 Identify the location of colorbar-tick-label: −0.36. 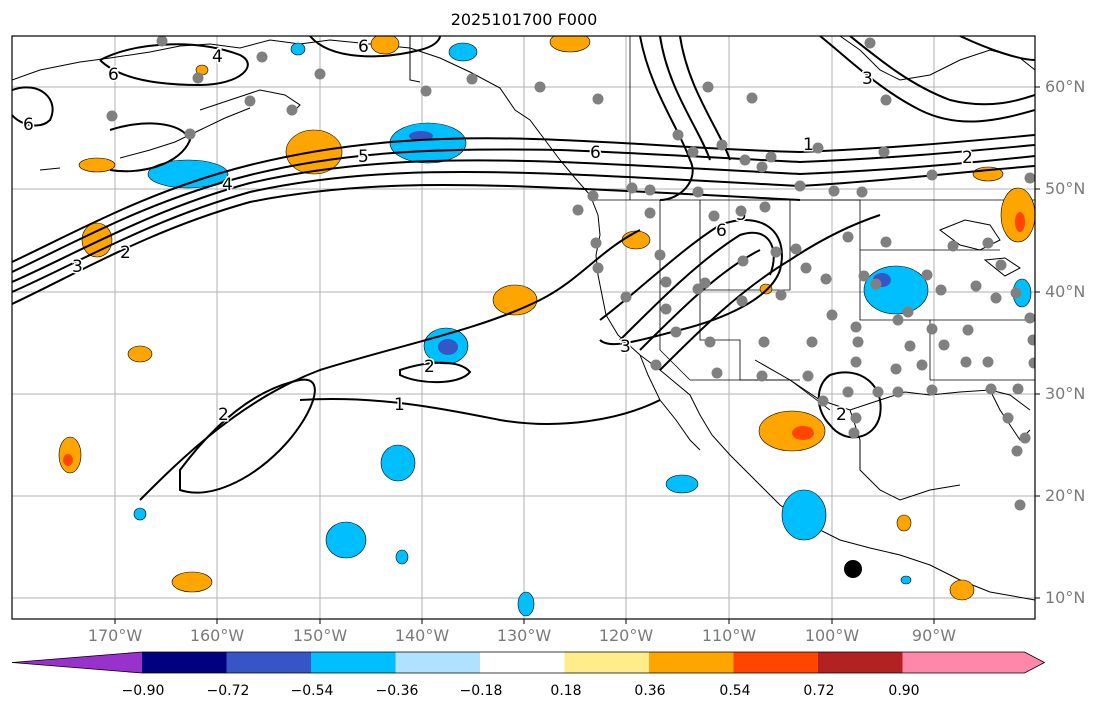
(397, 691).